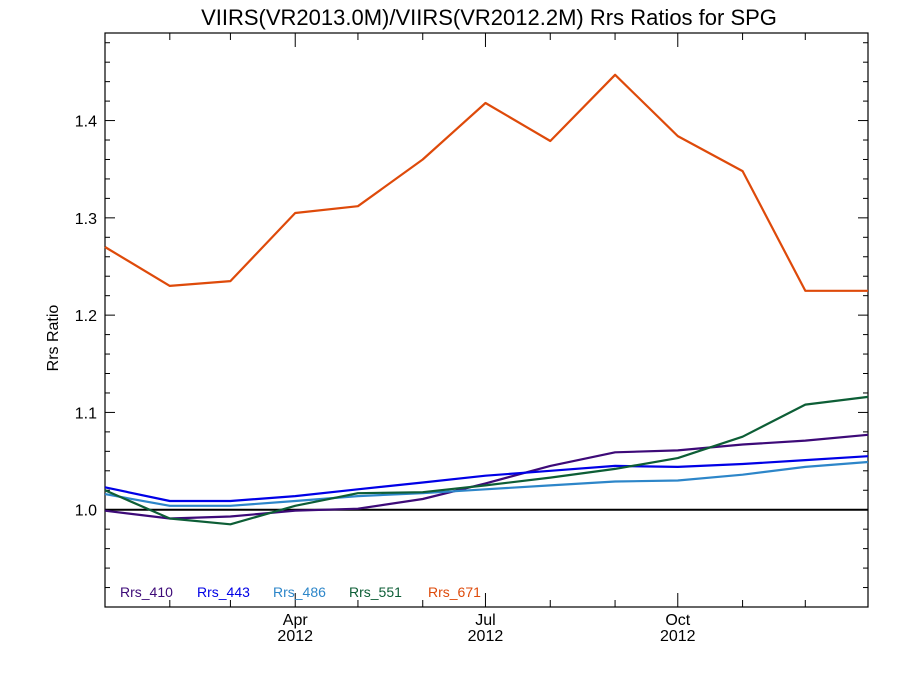 The width and height of the screenshot is (900, 675). I want to click on legend-item-rrs-671: Rrs_671, so click(454, 592).